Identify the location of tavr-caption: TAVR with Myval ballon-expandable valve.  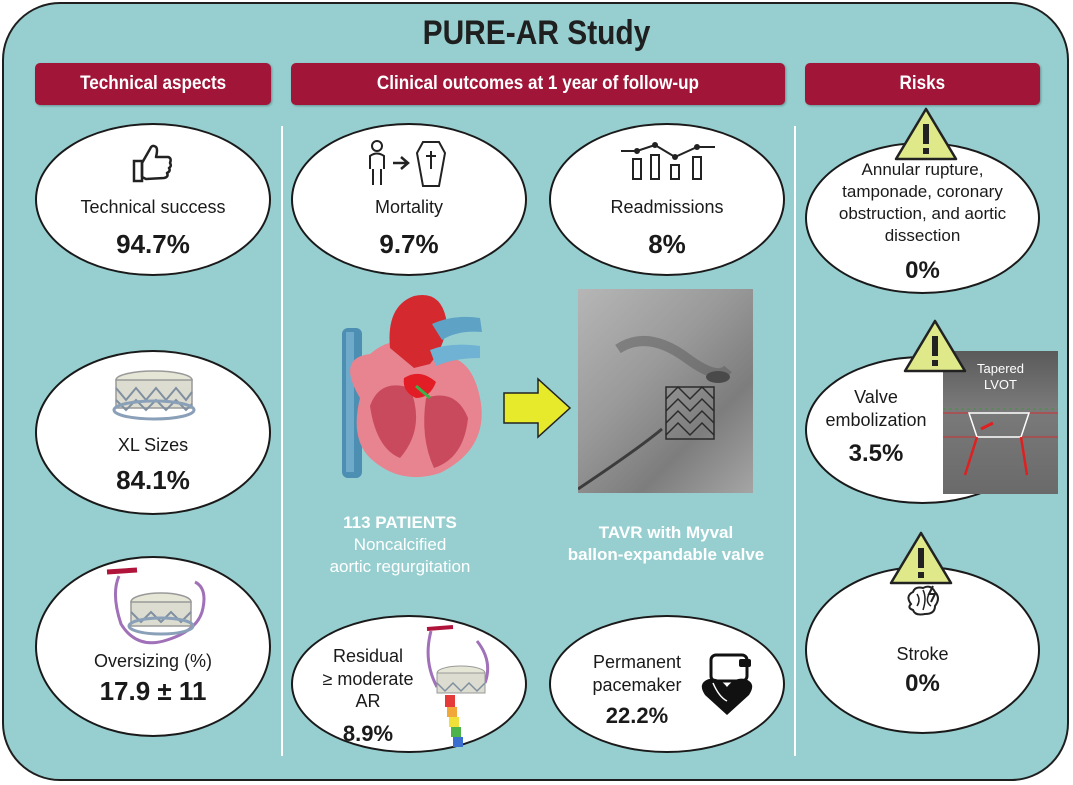
(666, 544).